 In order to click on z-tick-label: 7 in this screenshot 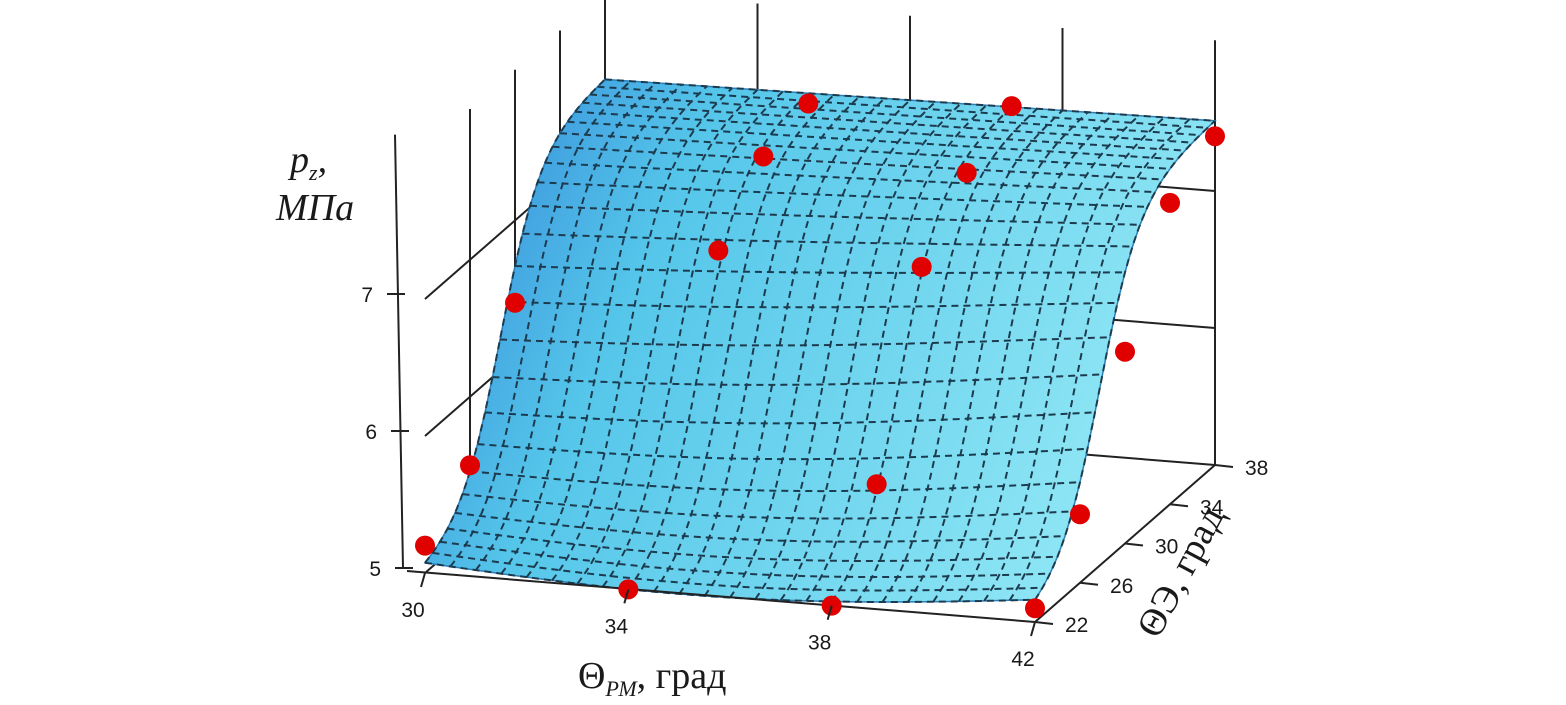, I will do `click(367, 295)`.